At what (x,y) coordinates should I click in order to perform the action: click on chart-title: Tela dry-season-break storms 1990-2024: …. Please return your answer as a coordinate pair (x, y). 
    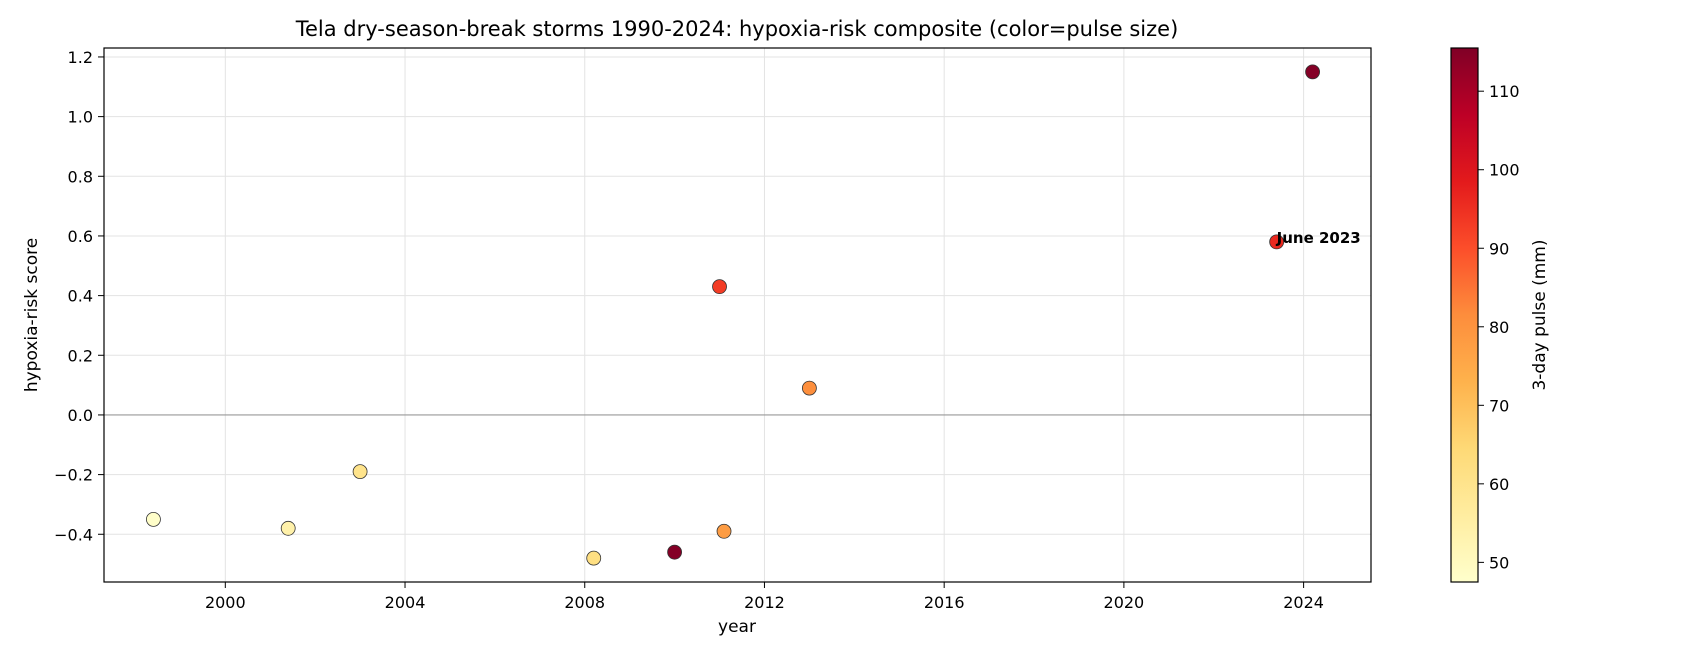
    Looking at the image, I should click on (737, 29).